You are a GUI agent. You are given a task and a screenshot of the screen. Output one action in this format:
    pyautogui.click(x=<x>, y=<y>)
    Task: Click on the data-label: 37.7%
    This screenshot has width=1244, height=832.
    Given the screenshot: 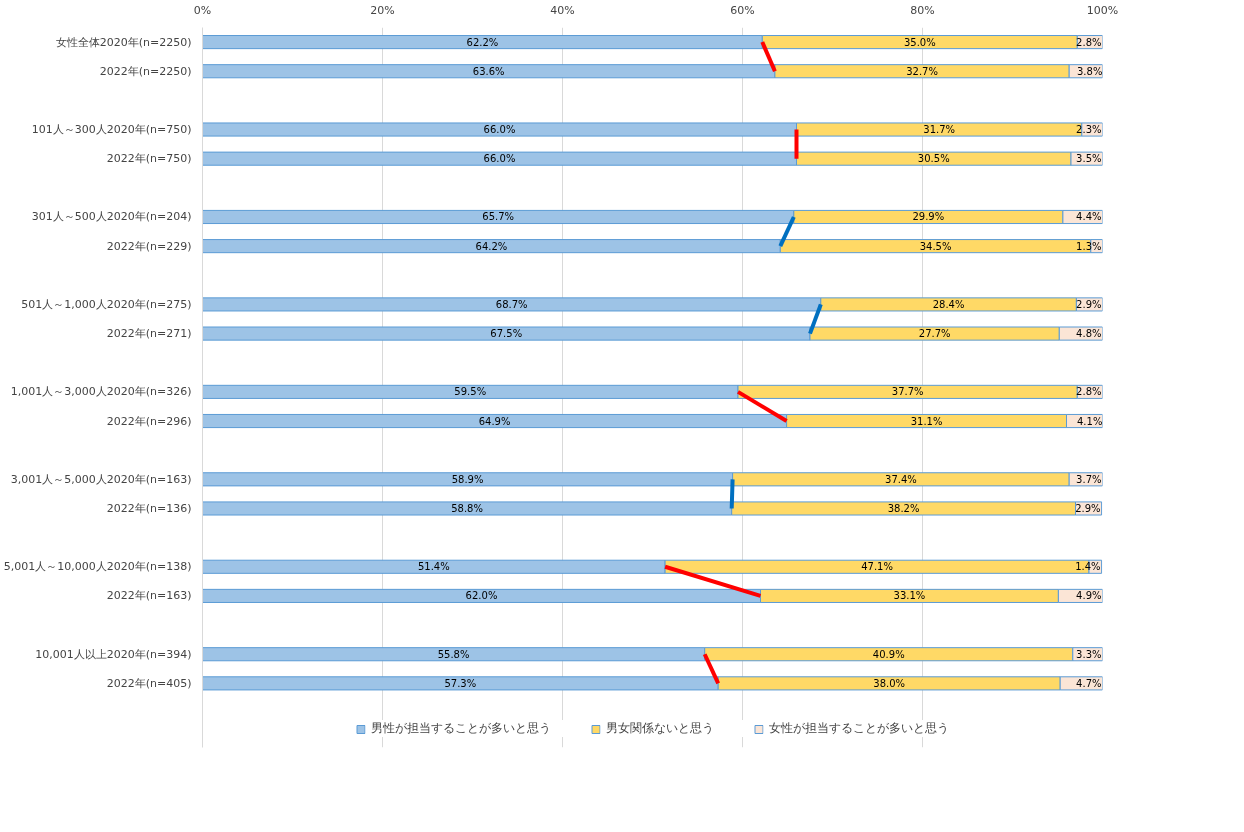 What is the action you would take?
    pyautogui.click(x=907, y=392)
    